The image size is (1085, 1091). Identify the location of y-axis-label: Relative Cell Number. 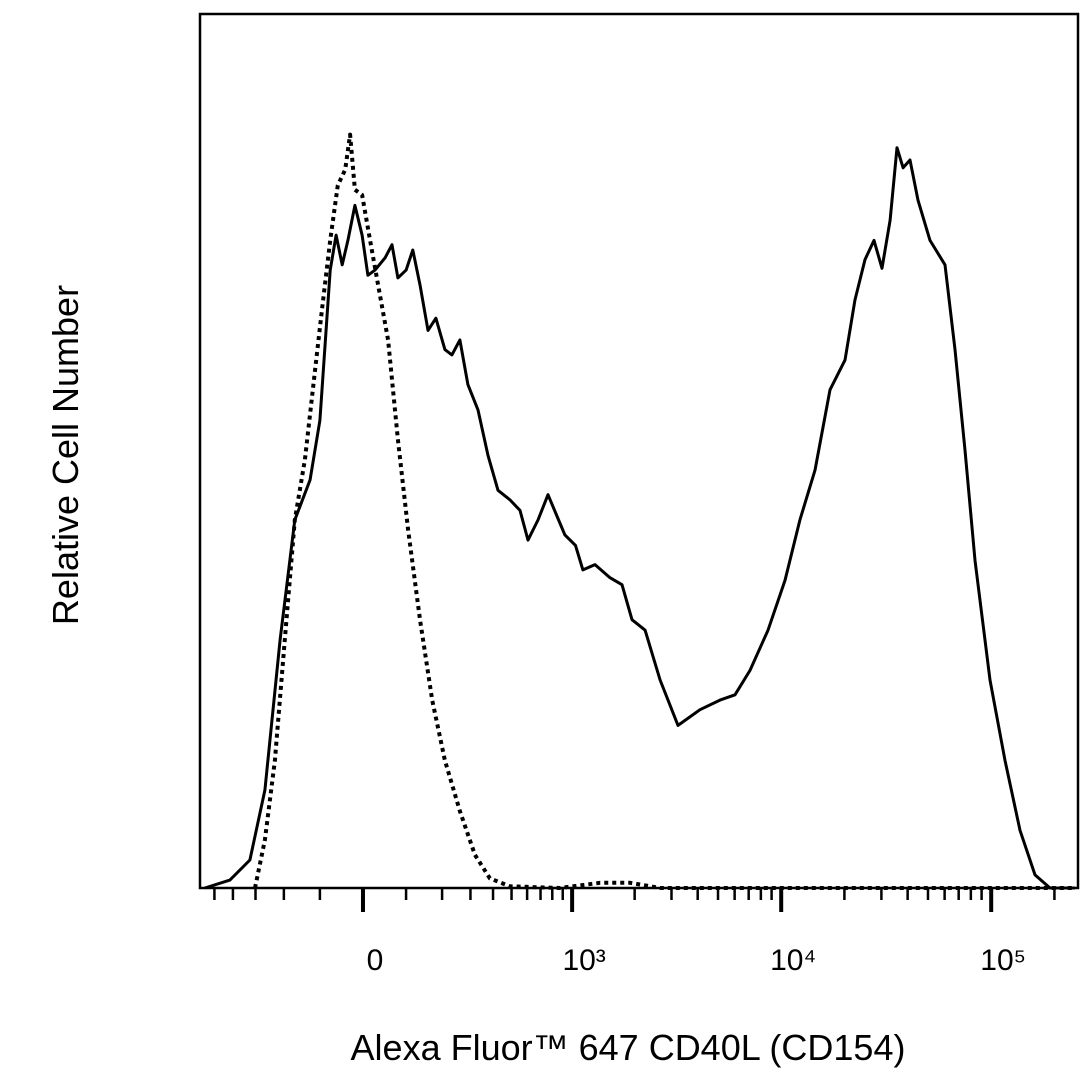
(65, 455).